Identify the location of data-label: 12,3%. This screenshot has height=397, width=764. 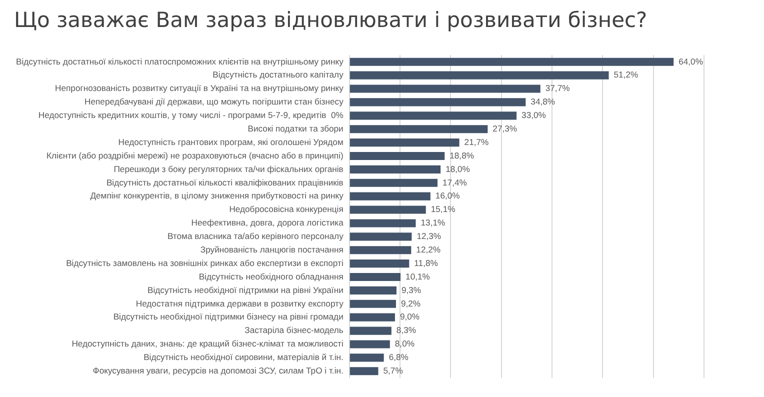
(429, 236).